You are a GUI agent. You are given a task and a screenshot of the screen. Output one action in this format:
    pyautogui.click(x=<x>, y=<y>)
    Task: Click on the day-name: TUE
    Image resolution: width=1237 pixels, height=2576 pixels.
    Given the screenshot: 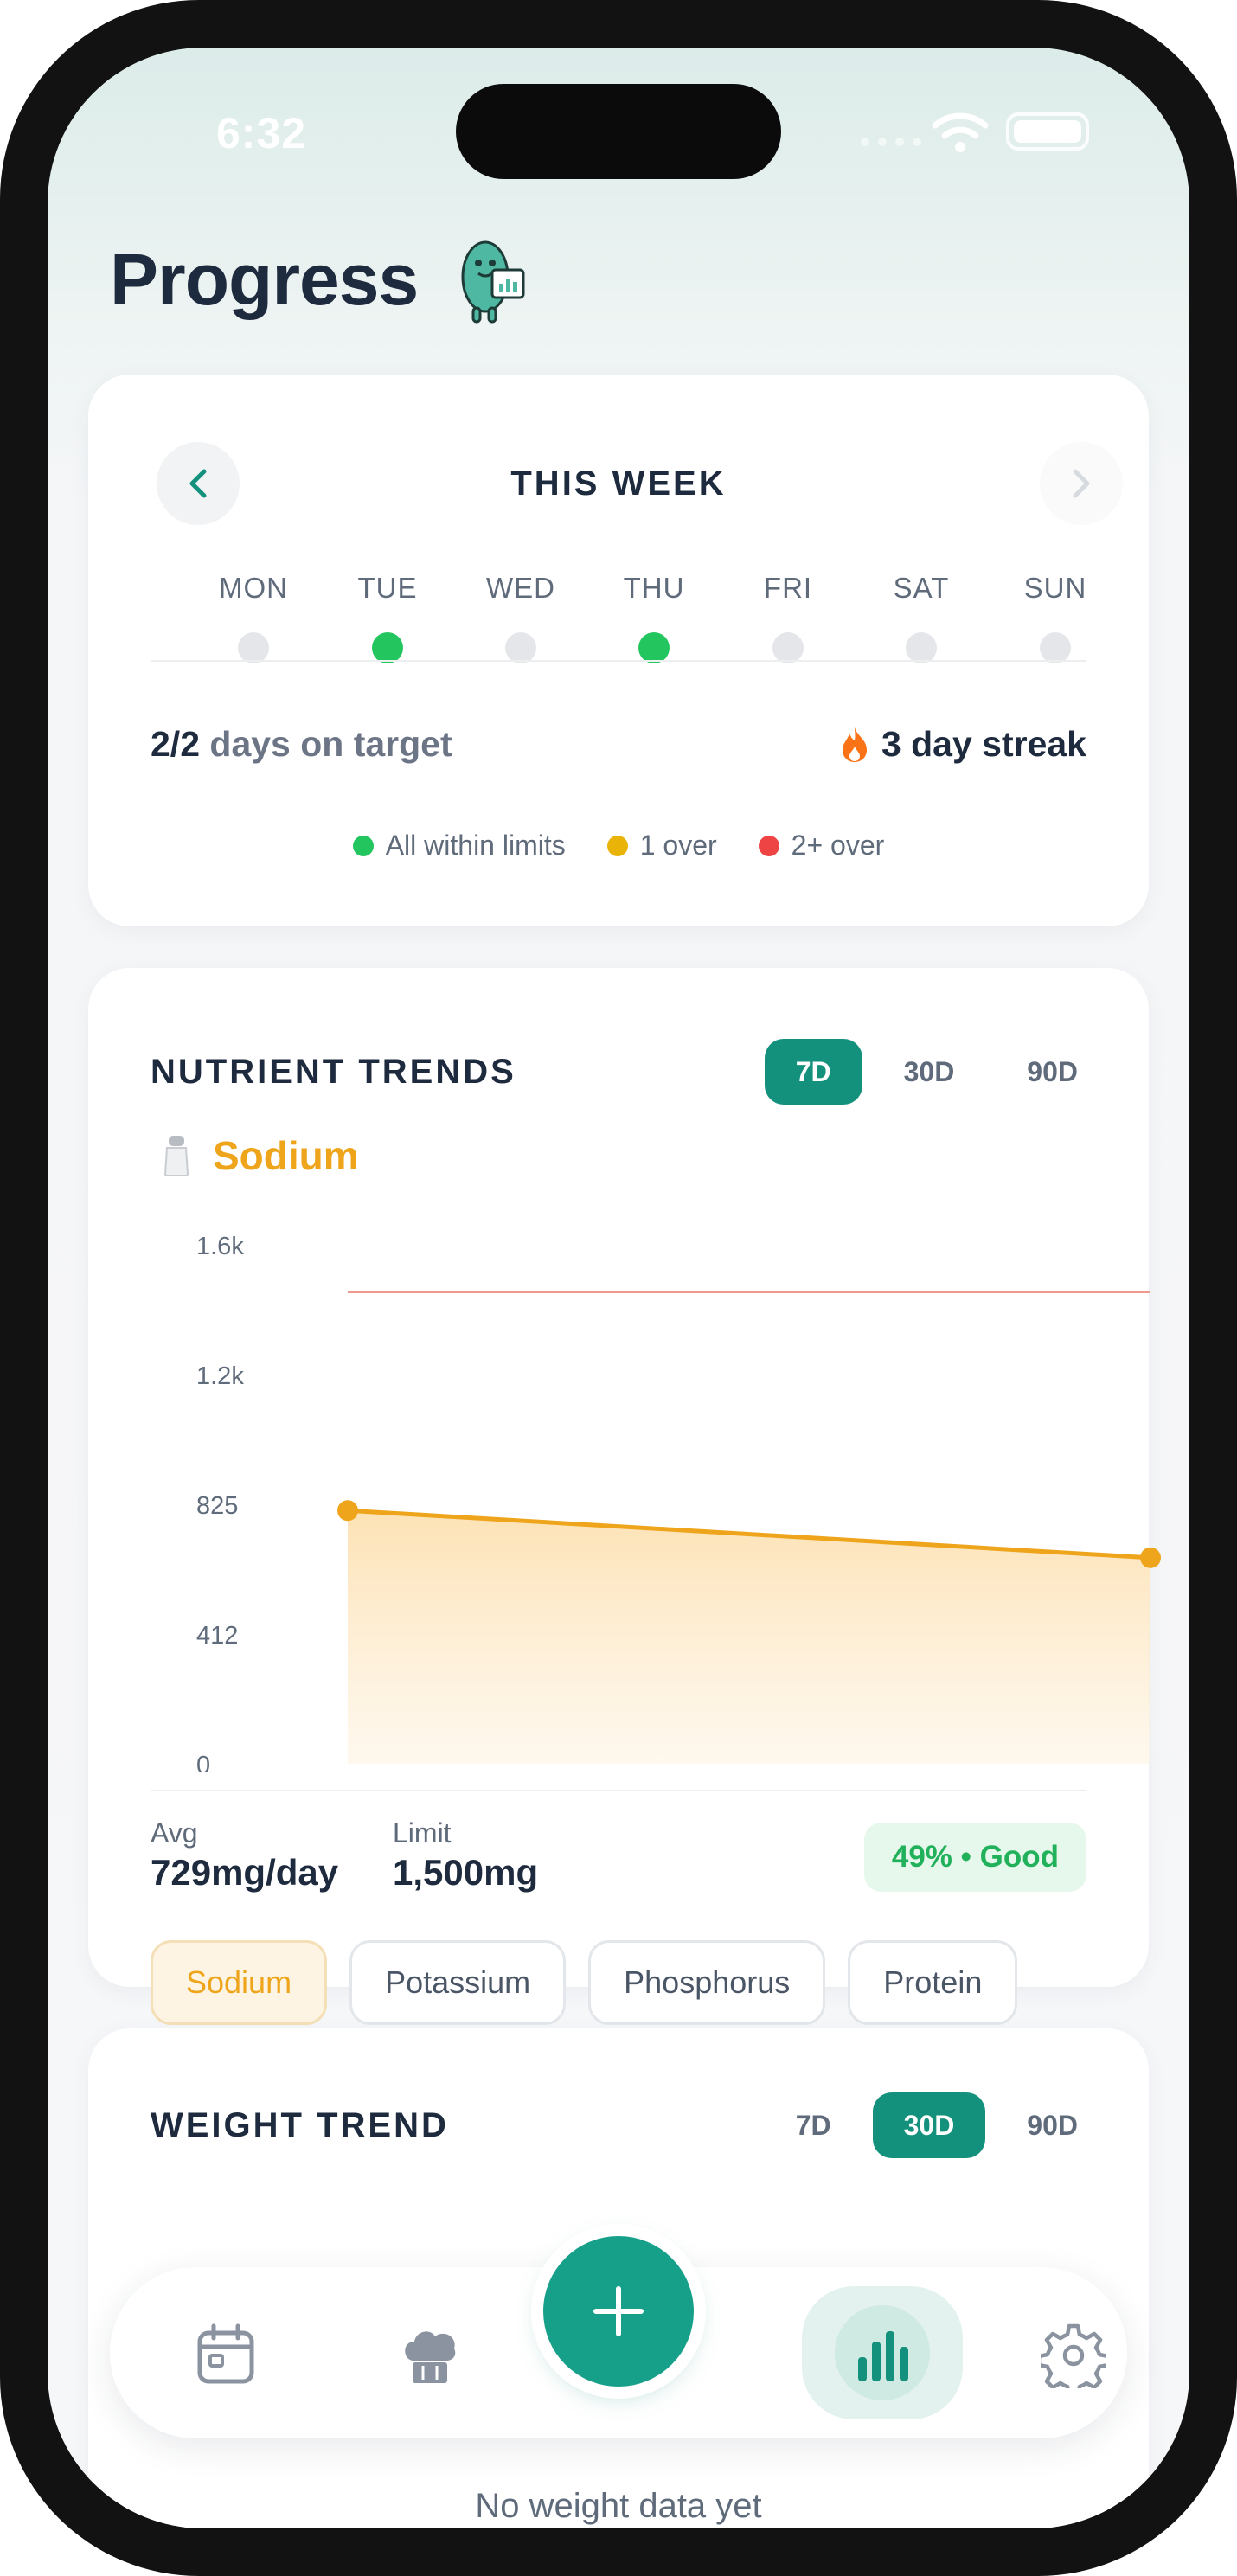 What is the action you would take?
    pyautogui.click(x=387, y=588)
    